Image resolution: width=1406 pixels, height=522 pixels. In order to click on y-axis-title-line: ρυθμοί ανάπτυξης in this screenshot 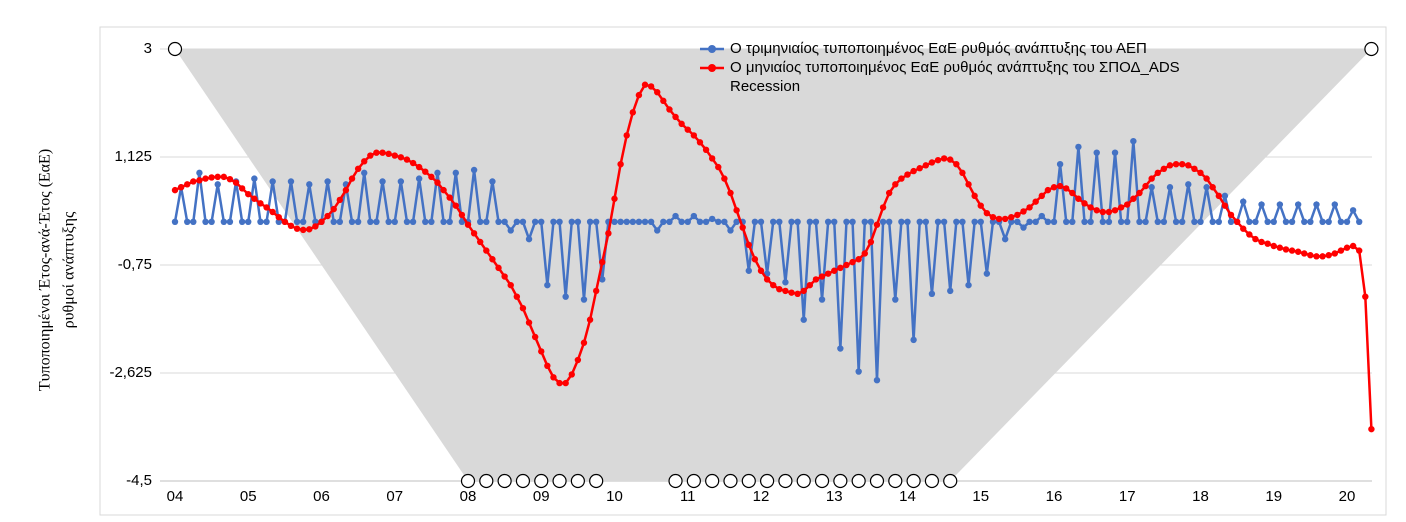, I will do `click(69, 269)`.